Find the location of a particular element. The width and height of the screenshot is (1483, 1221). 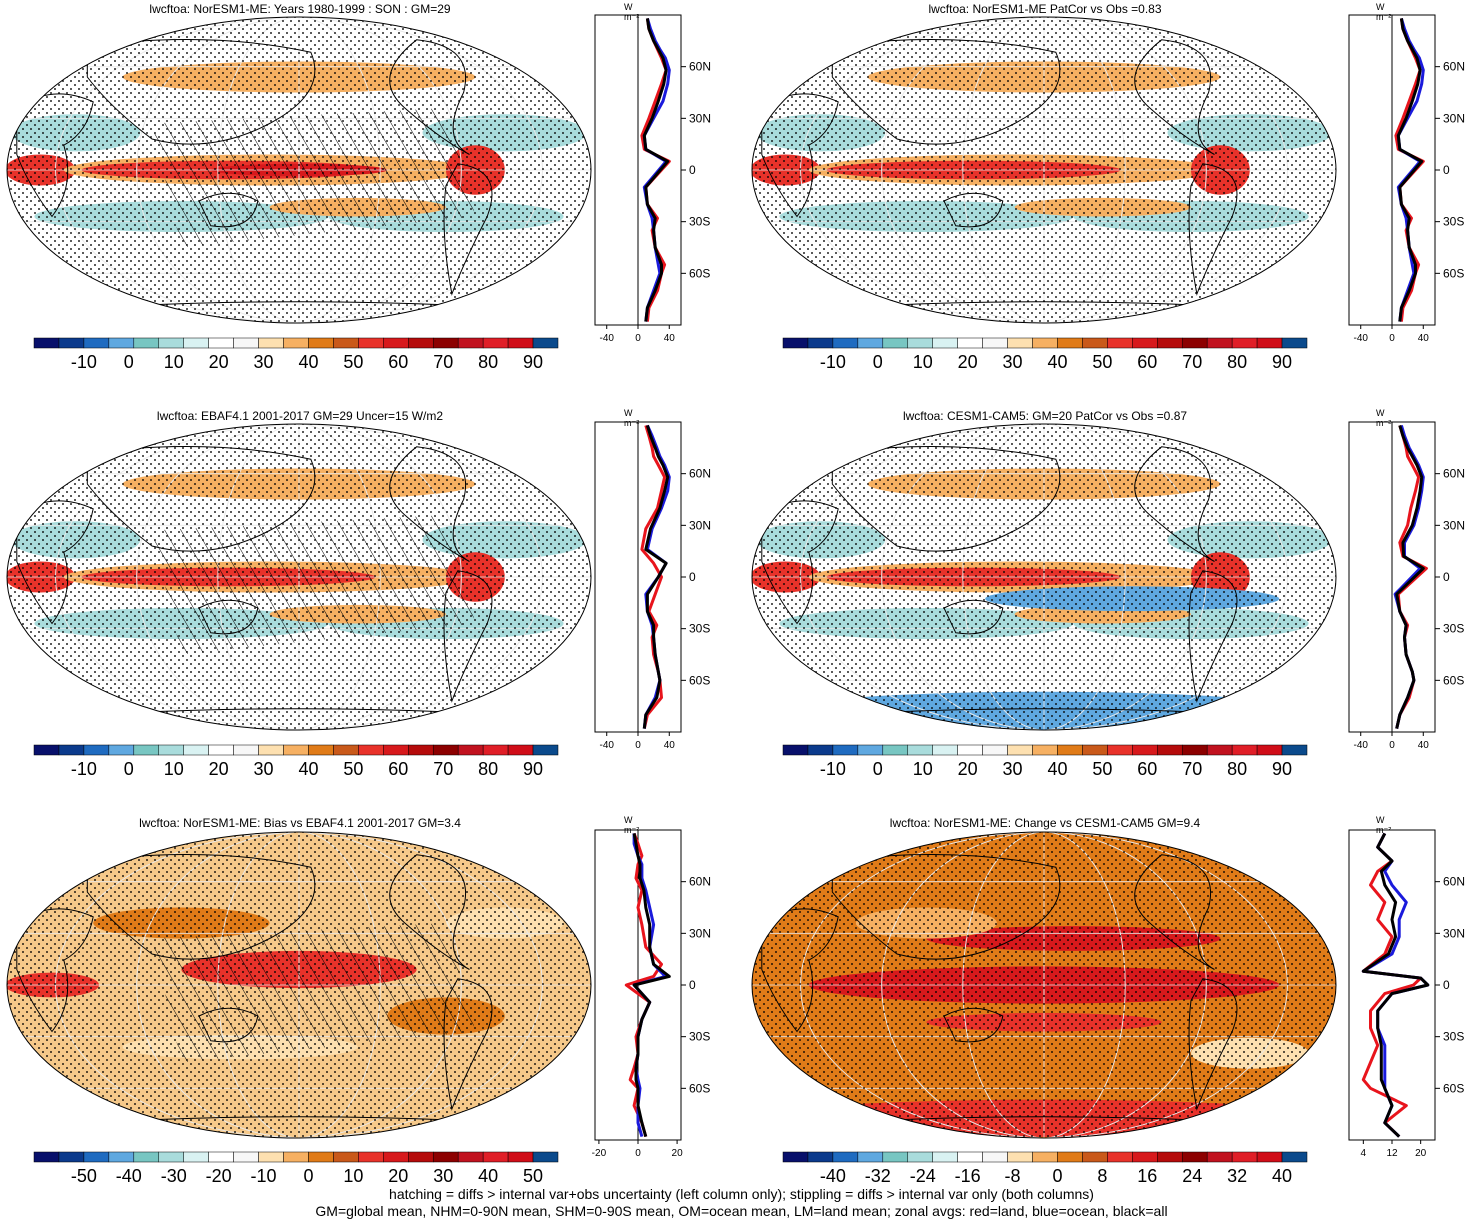

map-border is located at coordinates (299, 577).